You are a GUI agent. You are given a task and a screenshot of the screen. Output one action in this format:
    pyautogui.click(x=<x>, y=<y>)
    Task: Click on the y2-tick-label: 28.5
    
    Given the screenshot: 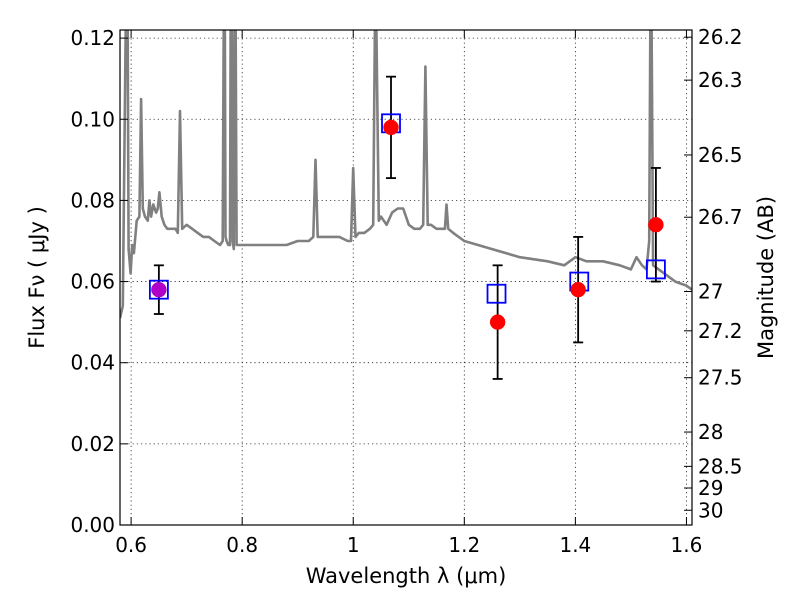 What is the action you would take?
    pyautogui.click(x=720, y=466)
    